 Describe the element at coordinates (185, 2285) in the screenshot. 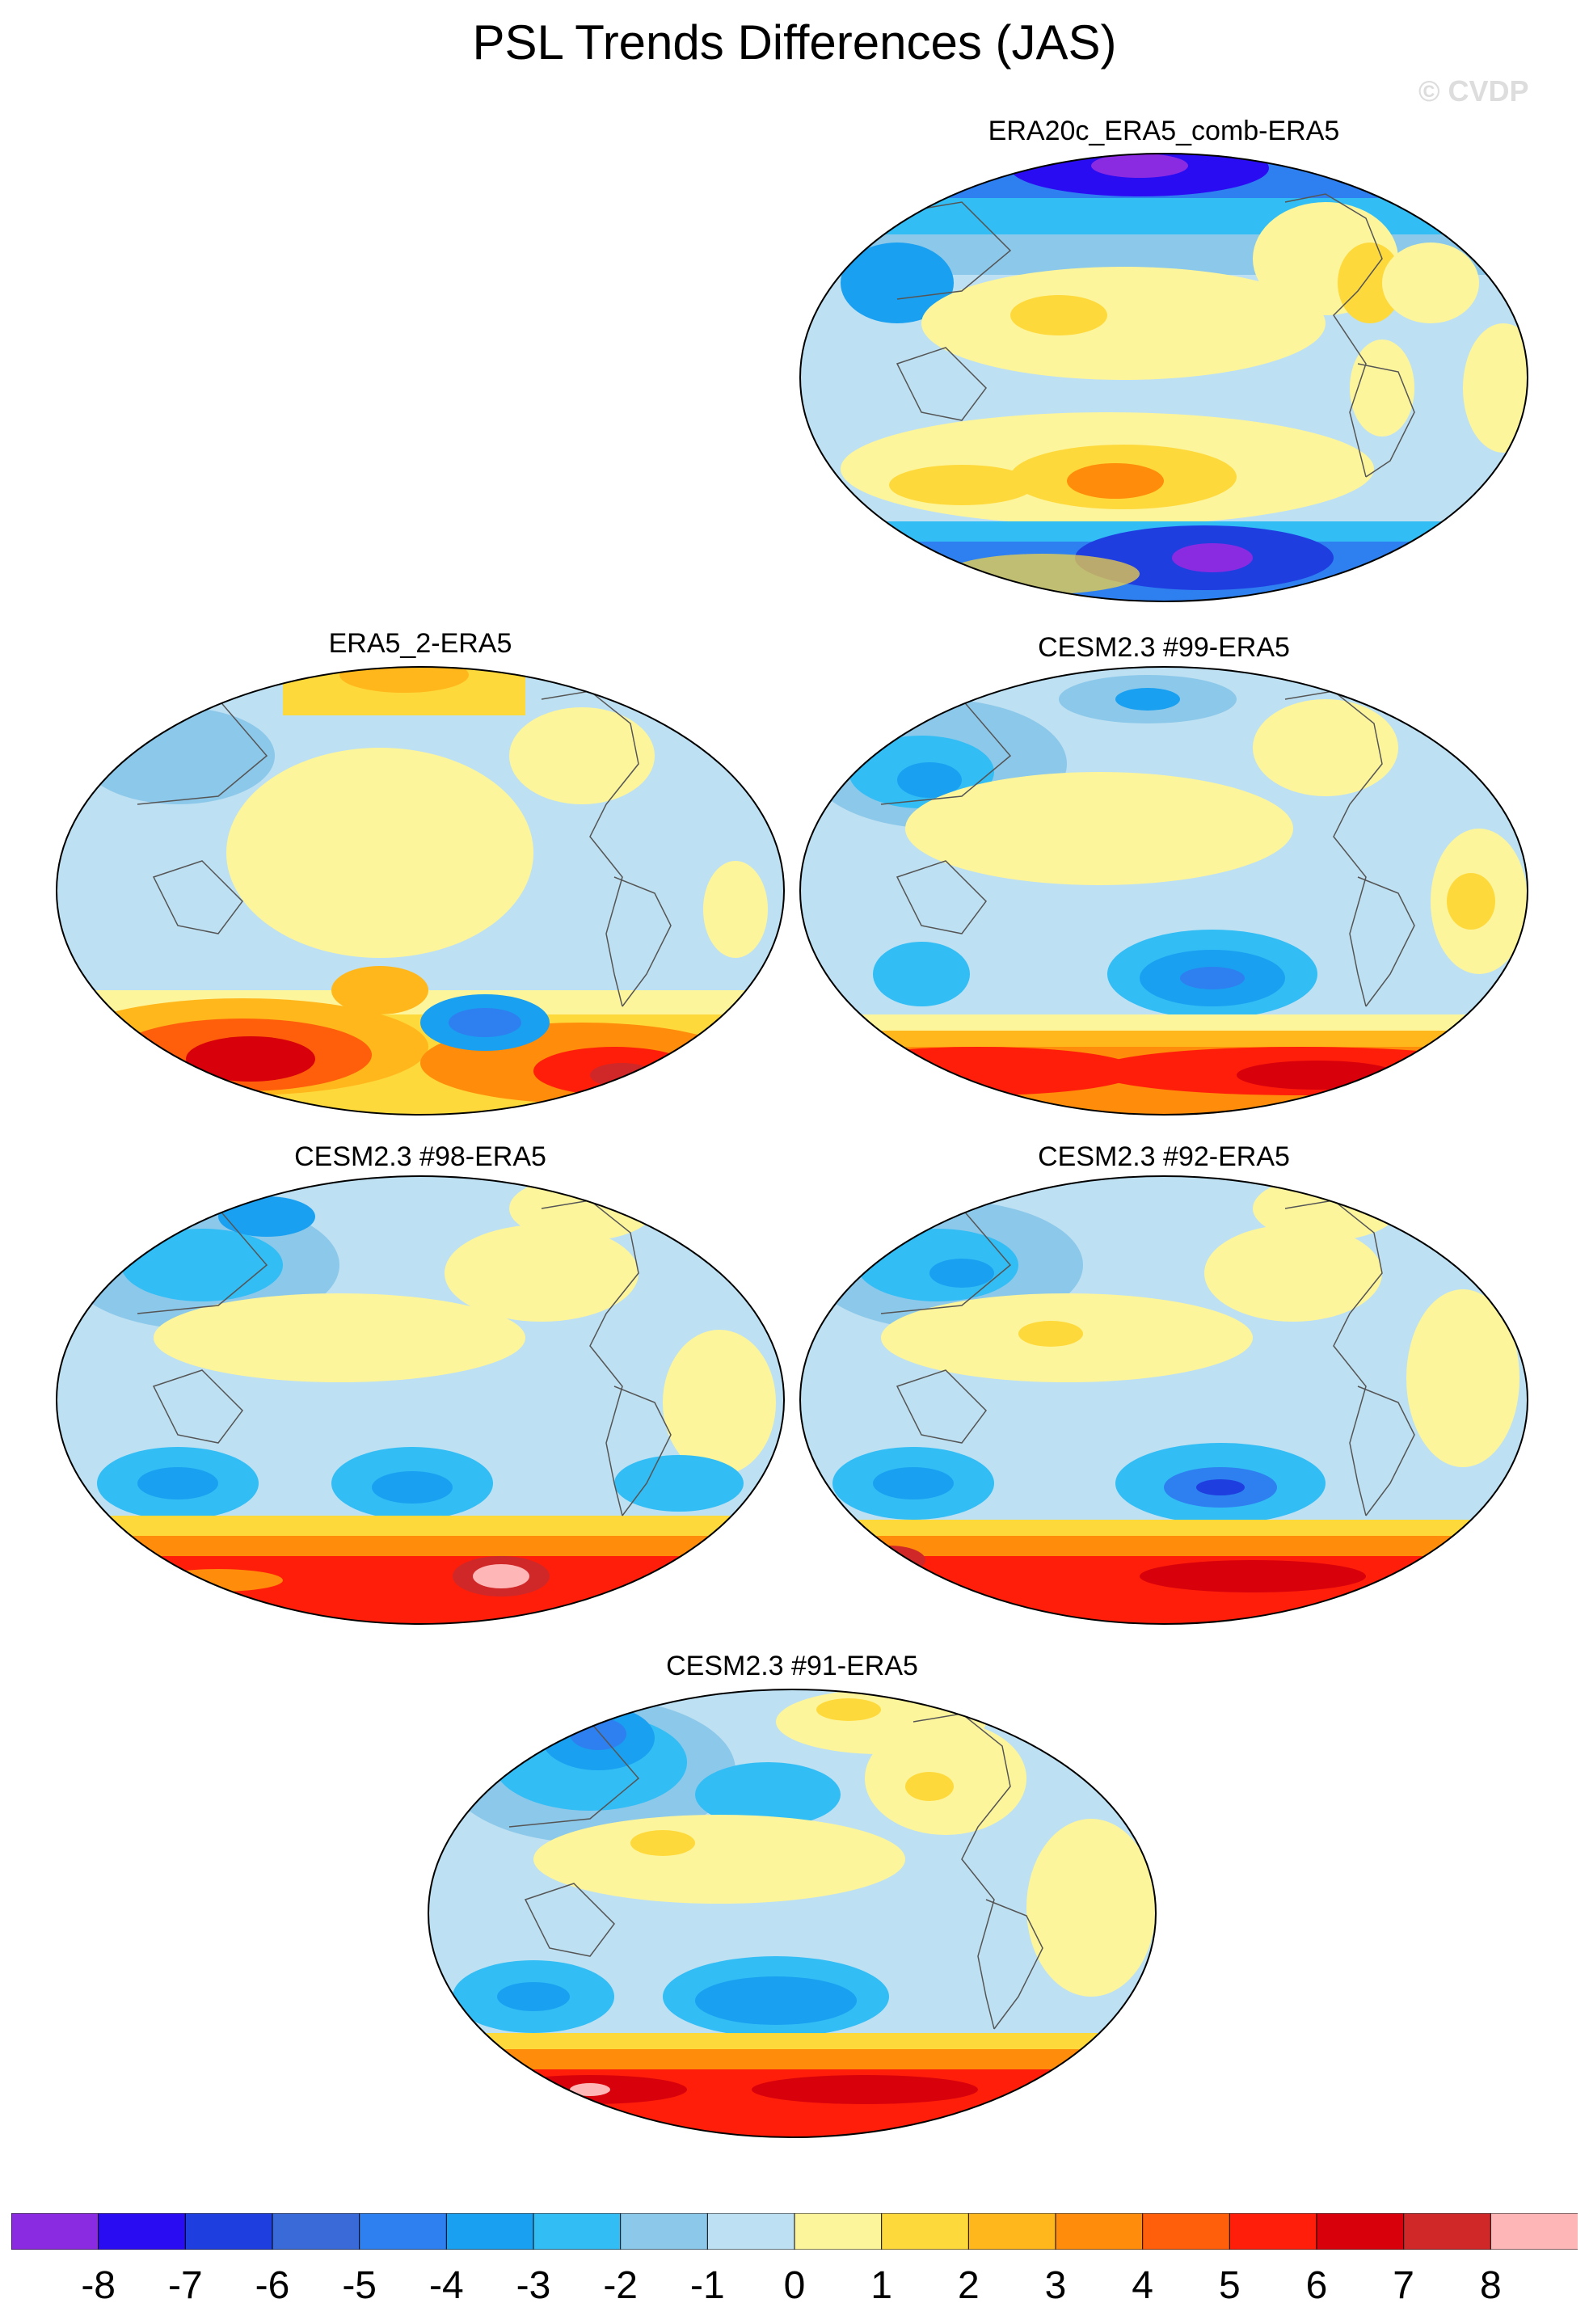

I see `colorbar-tick-label: -7` at that location.